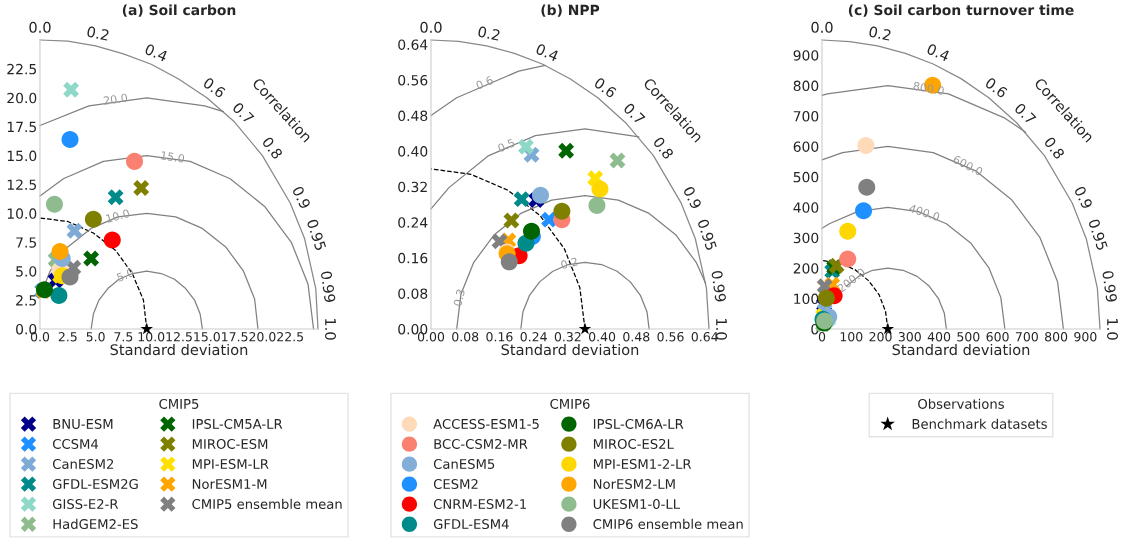  I want to click on legend-label: CanESM2, so click(83, 463).